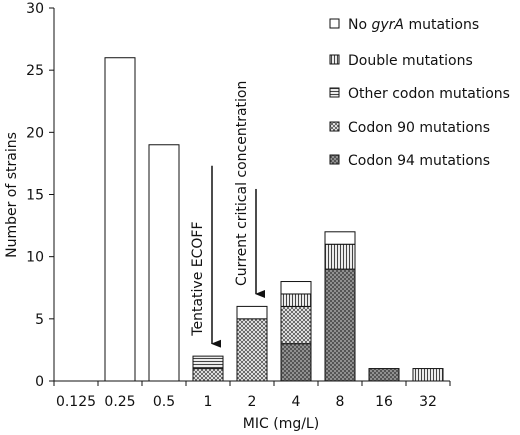 This screenshot has height=435, width=520. Describe the element at coordinates (340, 402) in the screenshot. I see `x-tick-label: 8` at that location.